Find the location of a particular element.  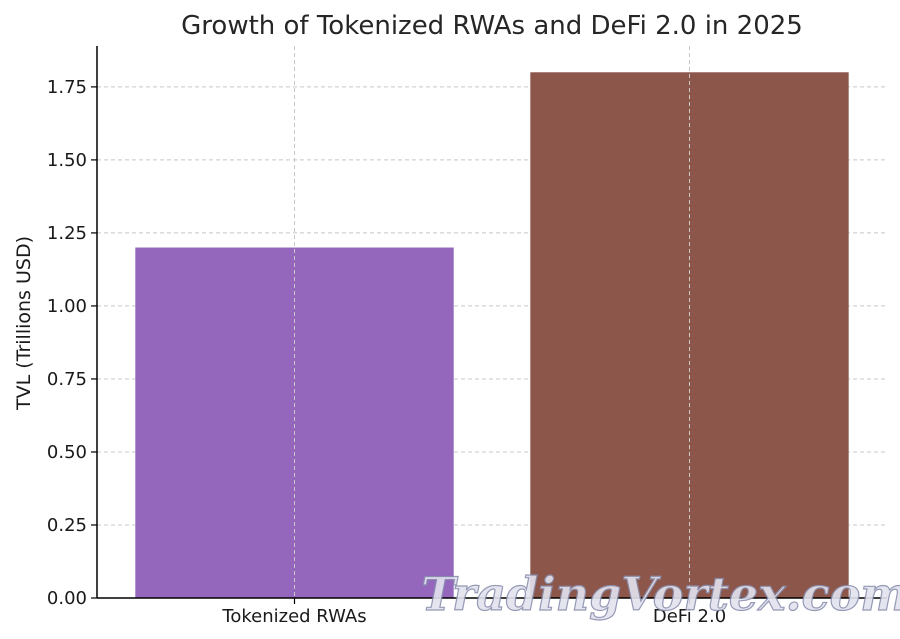

y-tick-label: 0.25 is located at coordinates (67, 525).